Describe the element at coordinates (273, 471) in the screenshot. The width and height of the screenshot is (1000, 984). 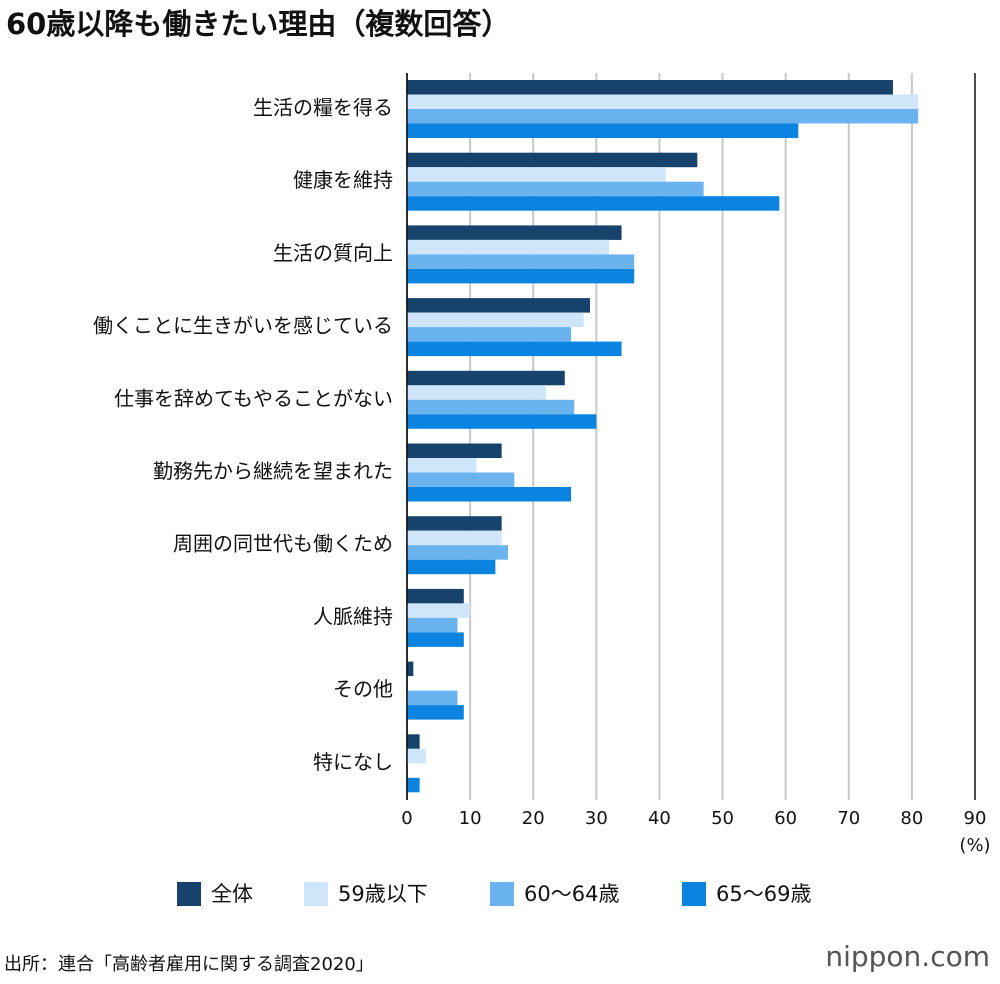
I see `category-label: 勤務先から継続を望まれた` at that location.